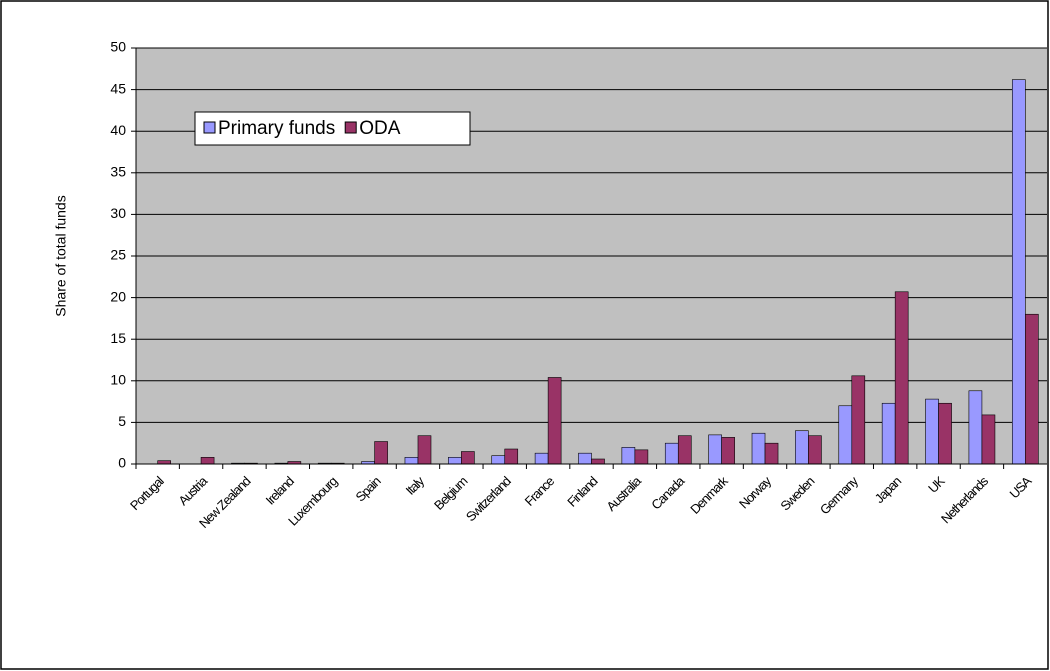 This screenshot has width=1050, height=671. What do you see at coordinates (118, 213) in the screenshot?
I see `y-tick-label: 30` at bounding box center [118, 213].